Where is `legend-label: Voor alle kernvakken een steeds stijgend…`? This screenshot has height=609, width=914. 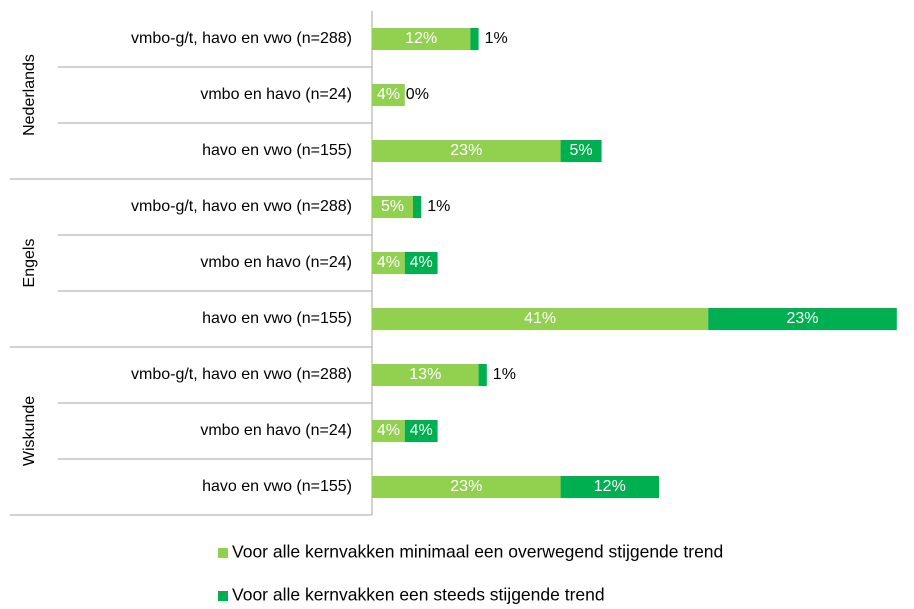 legend-label: Voor alle kernvakken een steeds stijgend… is located at coordinates (418, 595).